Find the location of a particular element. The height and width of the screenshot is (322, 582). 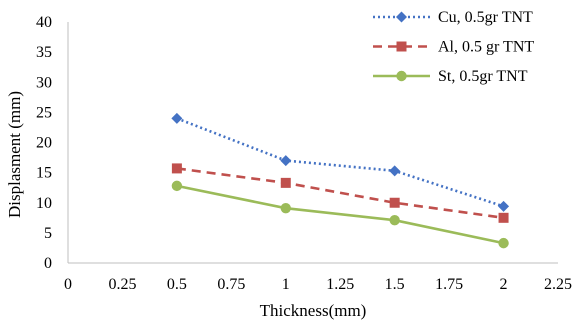

x-tick-label: 1 is located at coordinates (286, 284).